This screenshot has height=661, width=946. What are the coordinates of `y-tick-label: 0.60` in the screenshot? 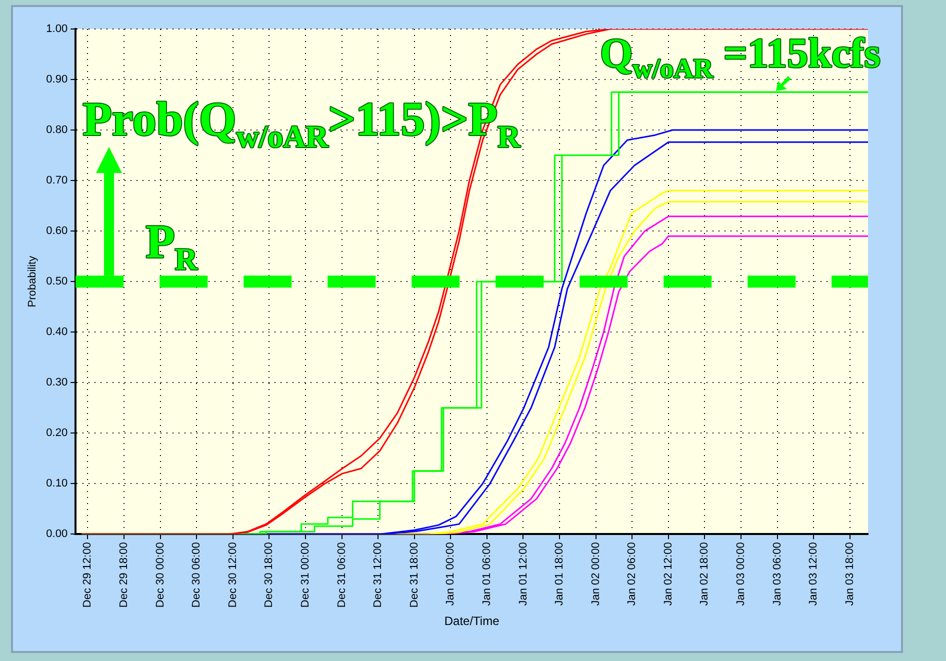 It's located at (57, 231).